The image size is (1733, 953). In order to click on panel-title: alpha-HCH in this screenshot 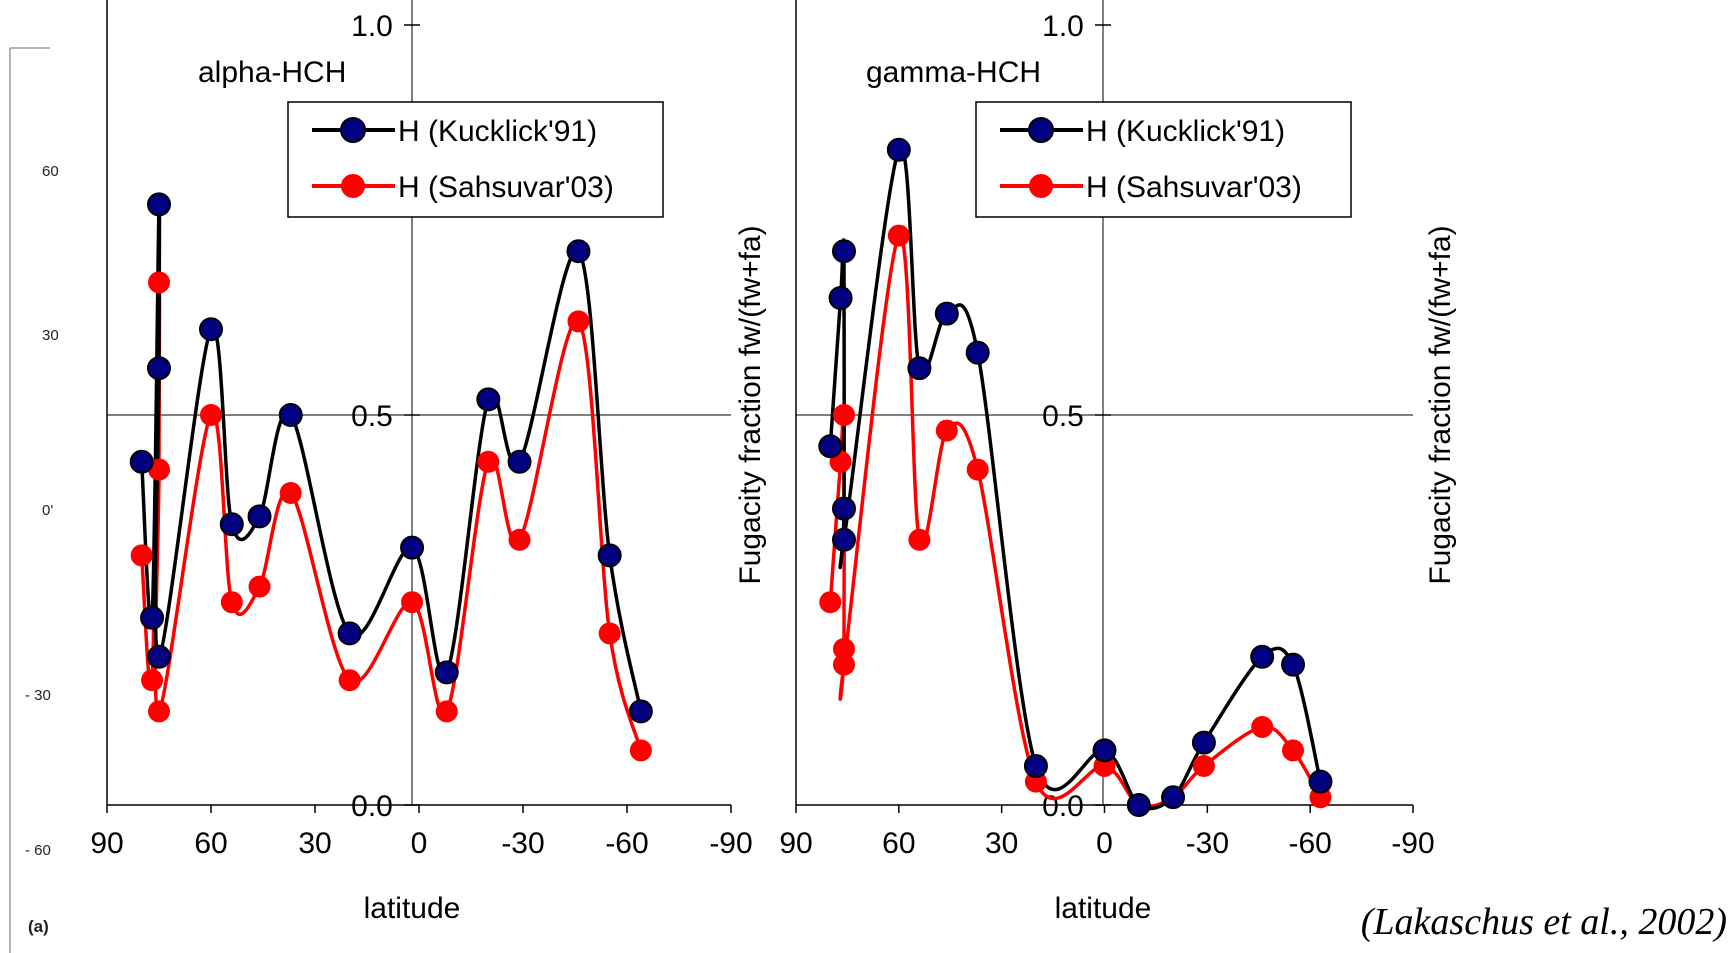, I will do `click(272, 72)`.